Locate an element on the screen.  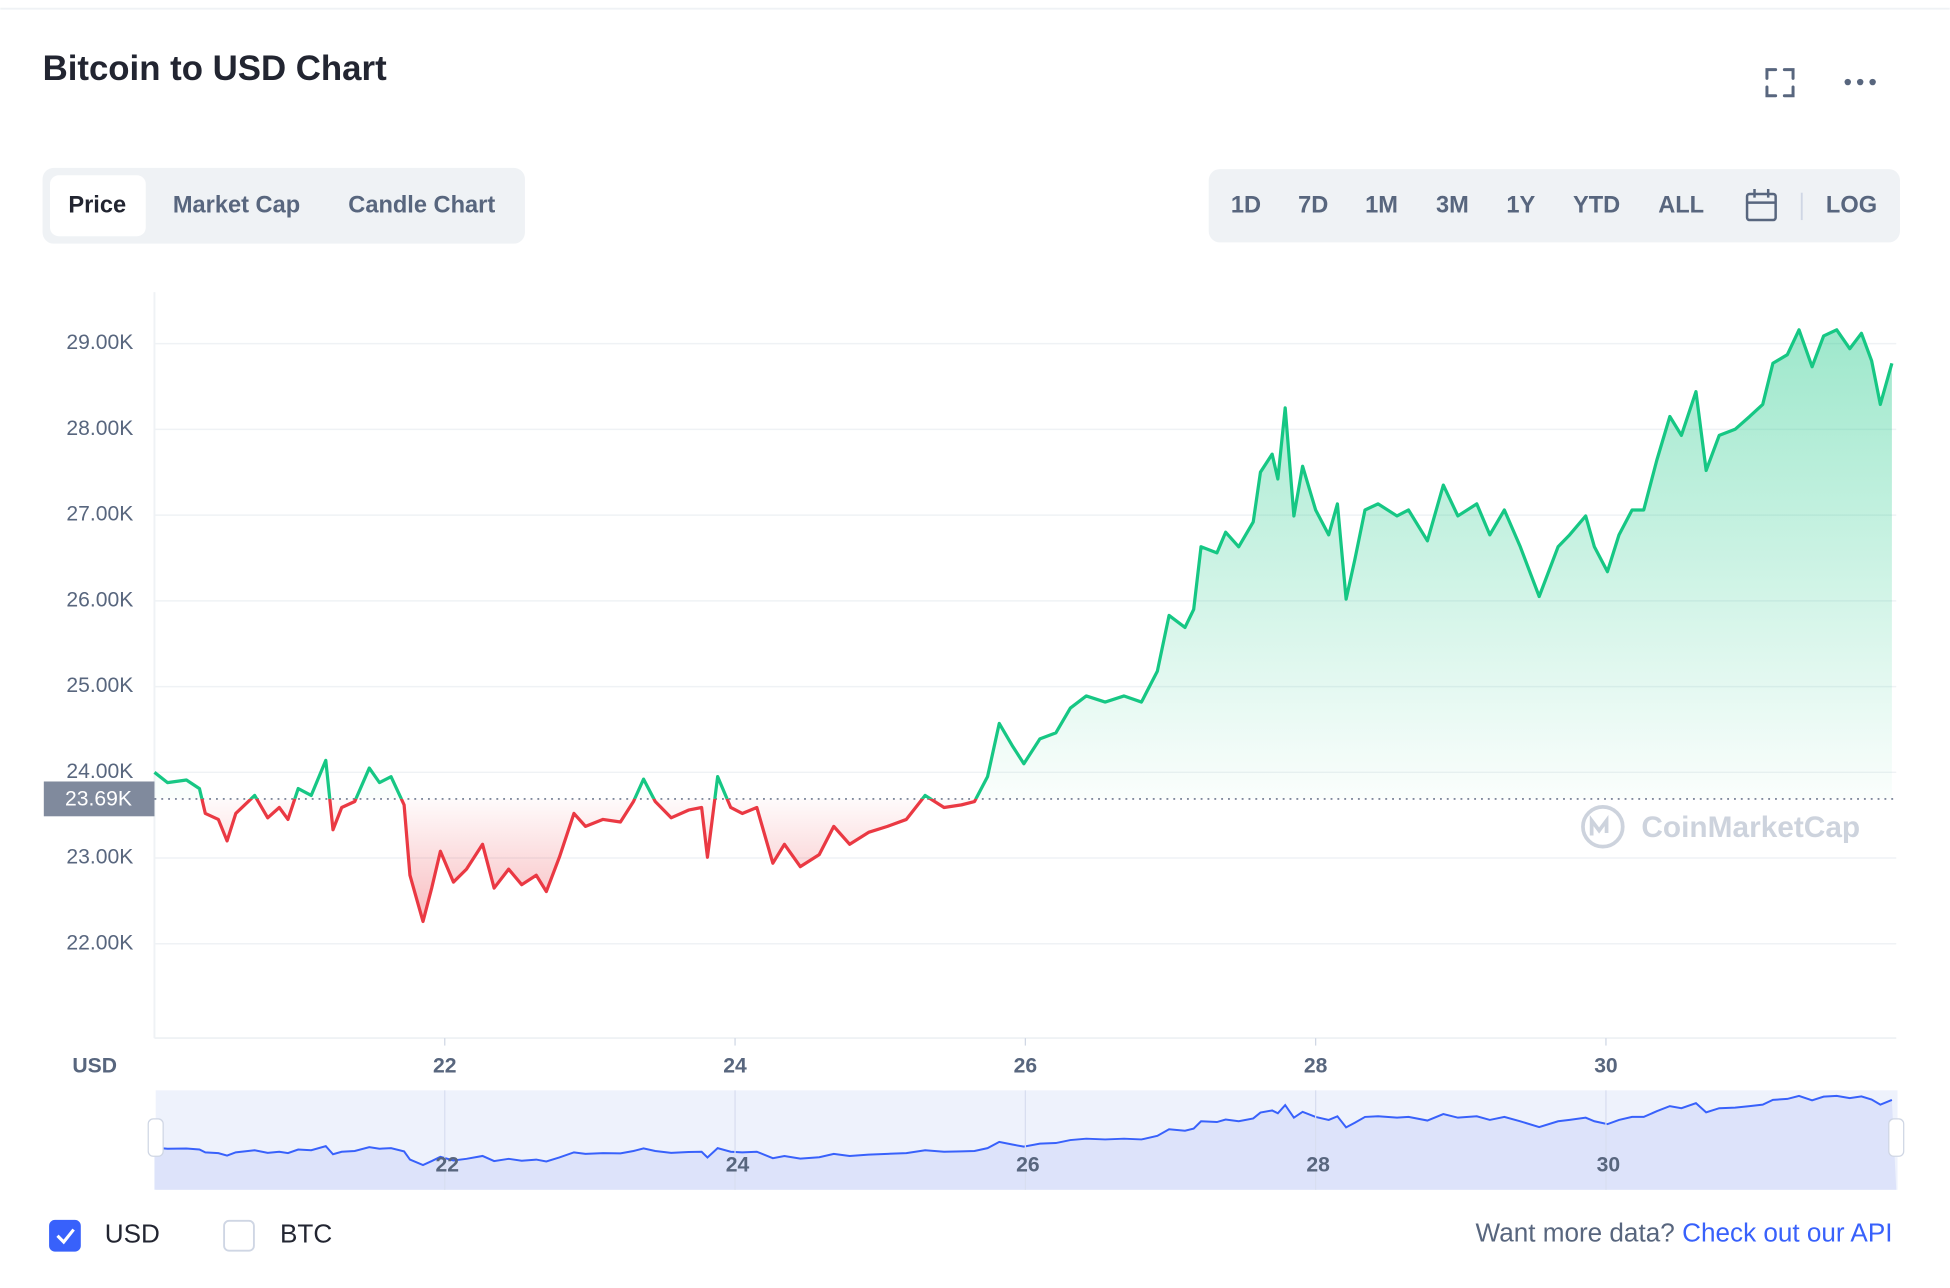
tab: Candle Chart is located at coordinates (421, 206).